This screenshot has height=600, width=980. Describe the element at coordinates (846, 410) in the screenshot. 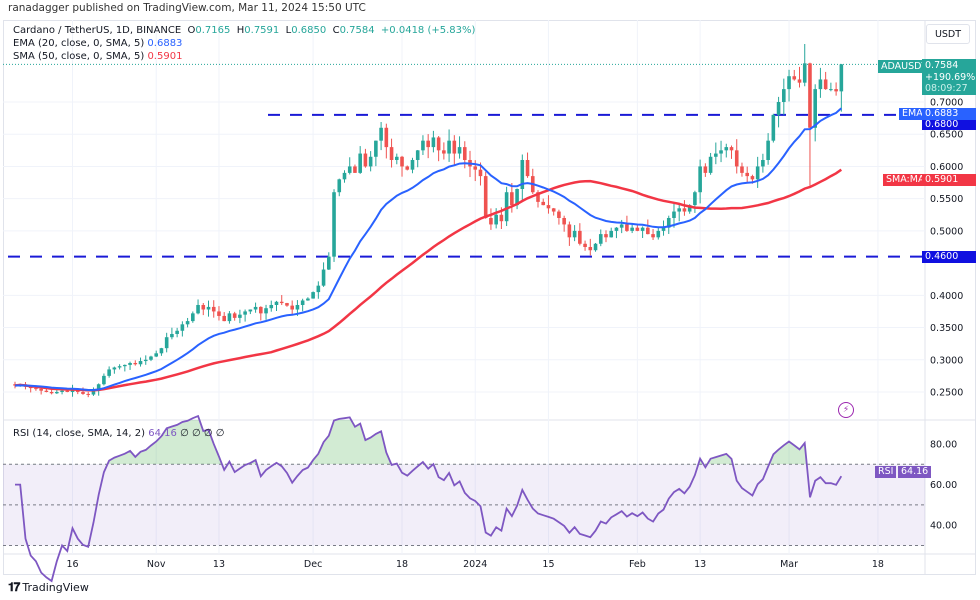

I see `lightning-icon: ⚡` at that location.